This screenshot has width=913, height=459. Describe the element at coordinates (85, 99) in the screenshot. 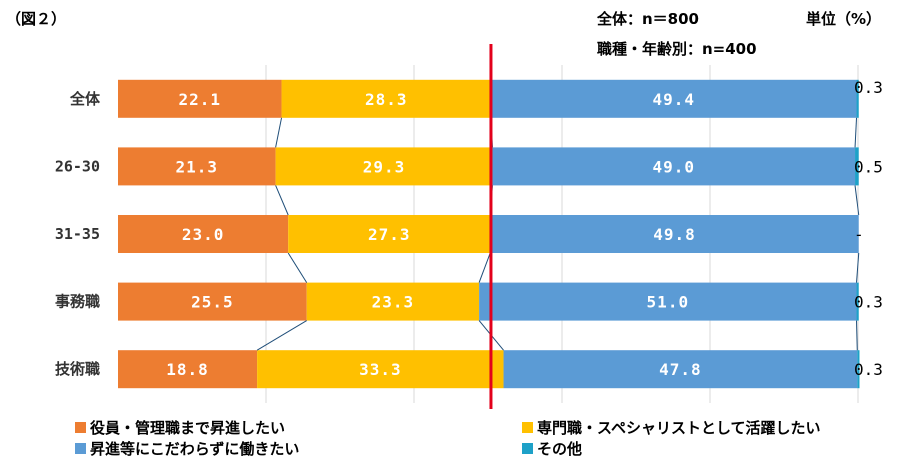

I see `category-label-0: 全体` at that location.